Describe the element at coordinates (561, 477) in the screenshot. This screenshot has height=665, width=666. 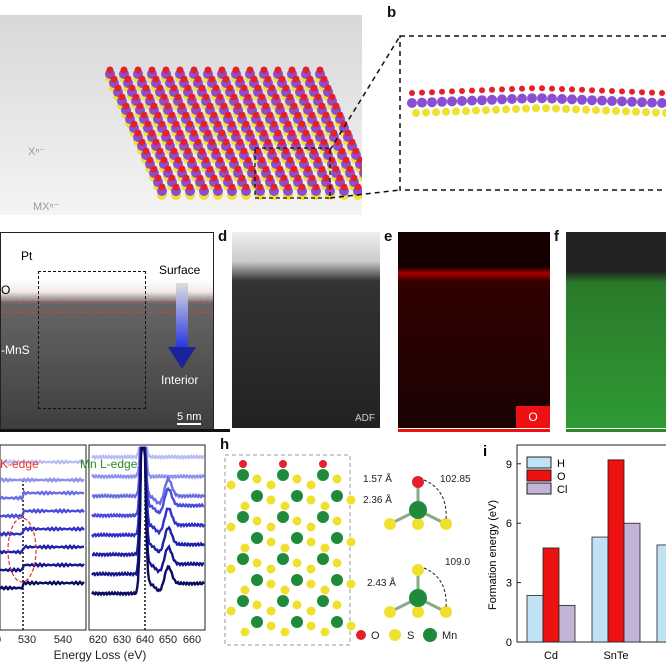
I see `legend-label: O` at that location.